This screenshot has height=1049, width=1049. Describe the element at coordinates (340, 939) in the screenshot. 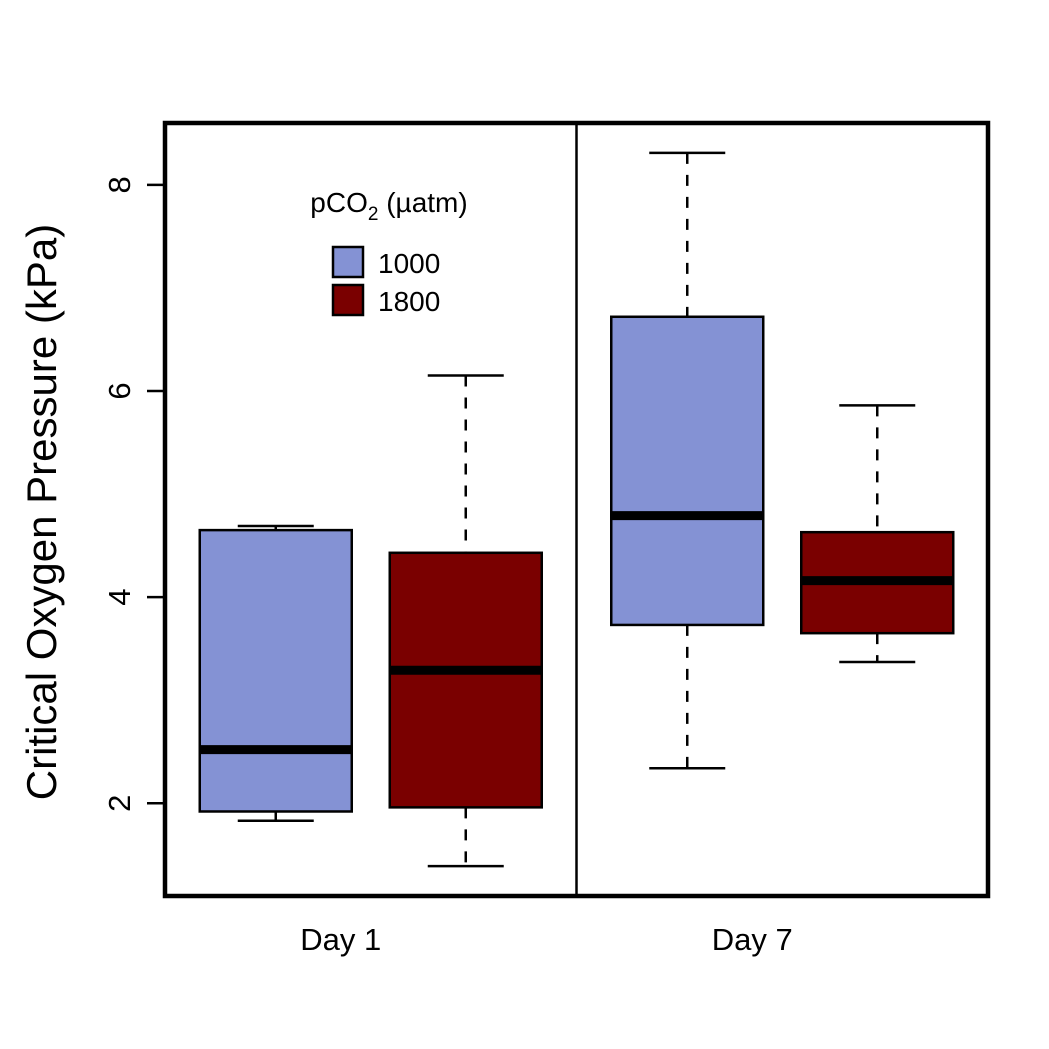

I see `x-category-label-day-1: Day 1` at that location.